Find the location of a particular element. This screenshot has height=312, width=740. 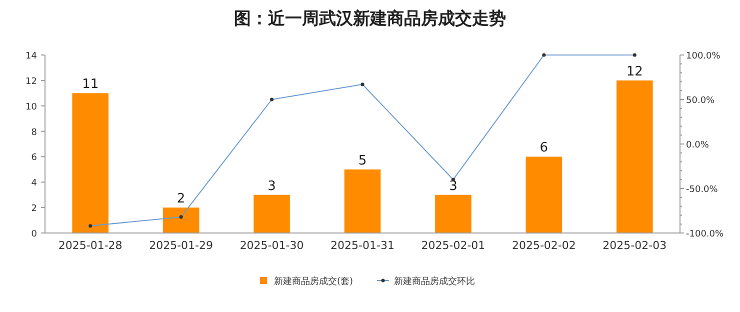

legend-label: 新建商品房成交(套) is located at coordinates (314, 281).